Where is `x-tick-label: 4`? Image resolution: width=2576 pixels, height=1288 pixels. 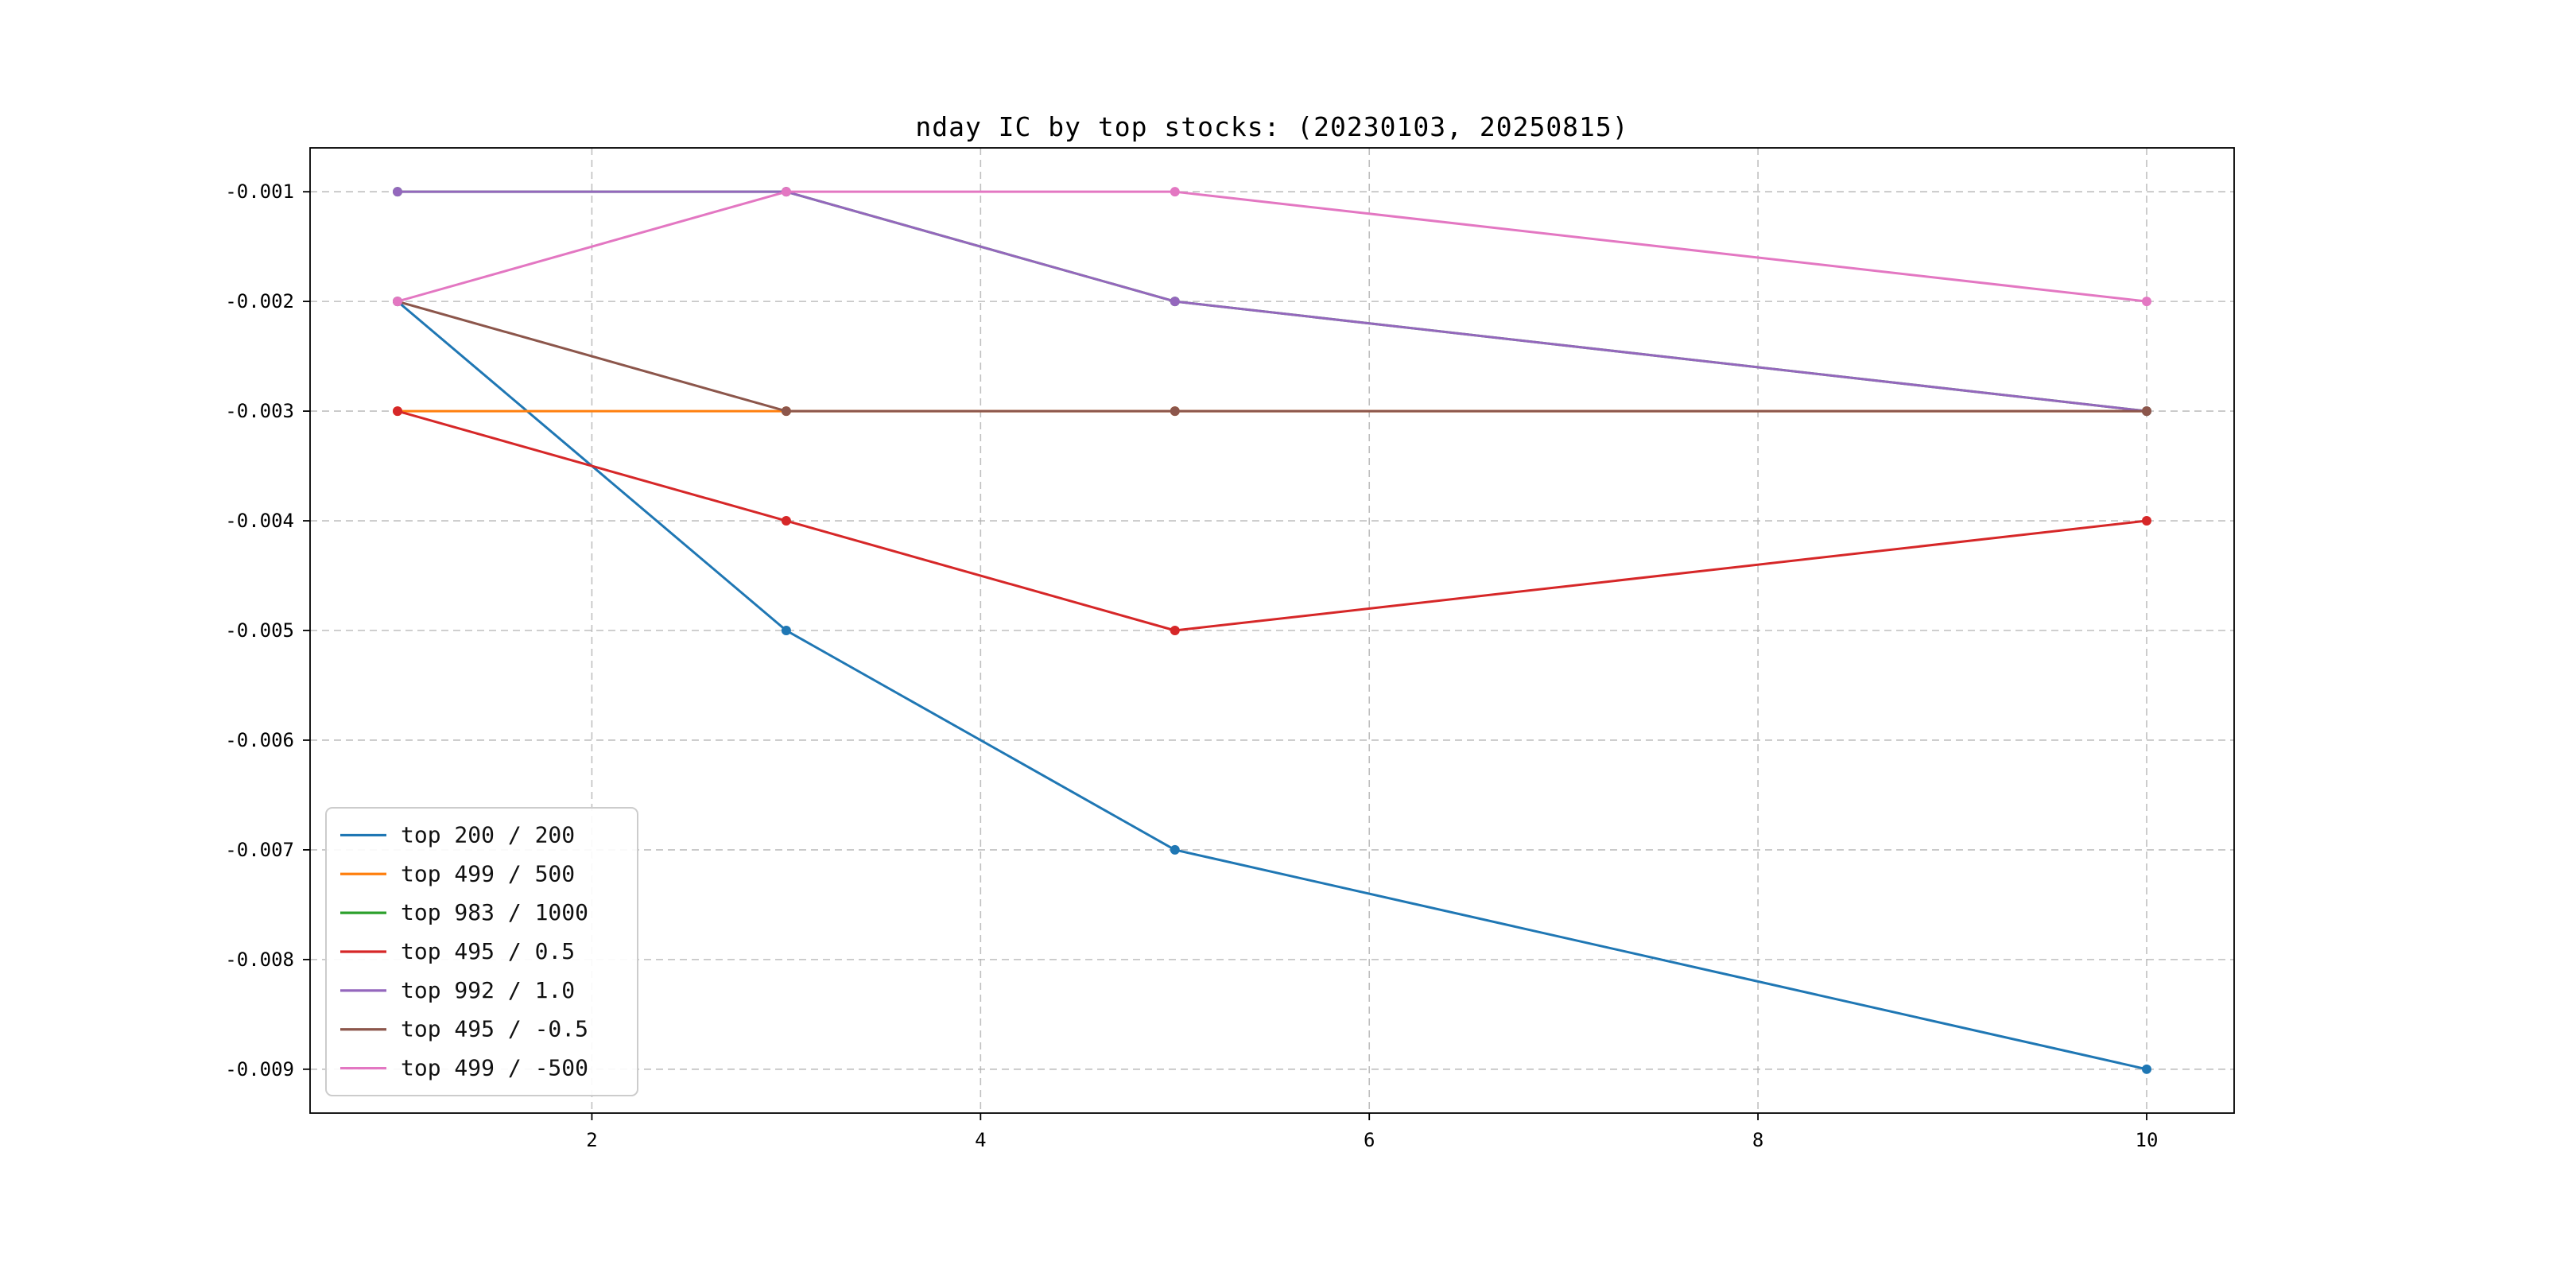
x-tick-label: 4 is located at coordinates (981, 1140).